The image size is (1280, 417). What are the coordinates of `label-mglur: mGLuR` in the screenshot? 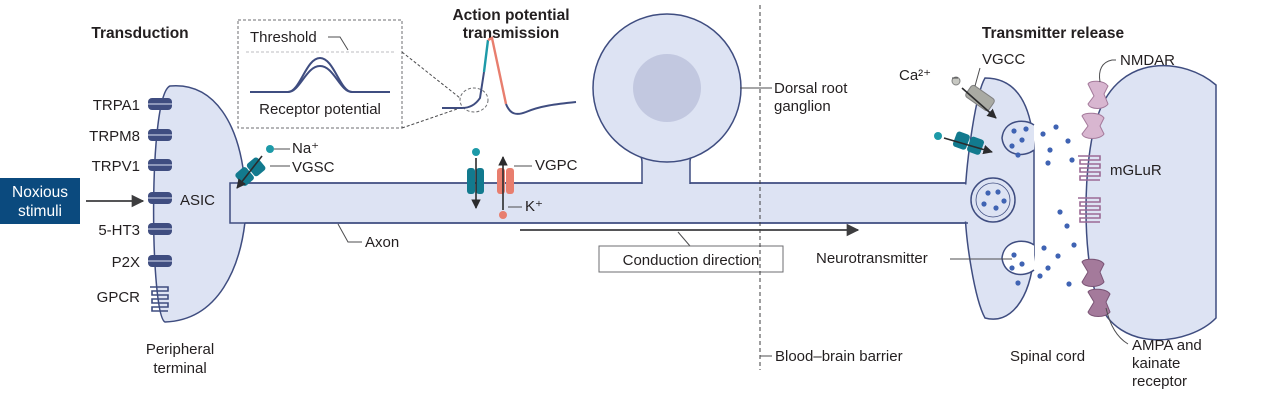 It's located at (1136, 170).